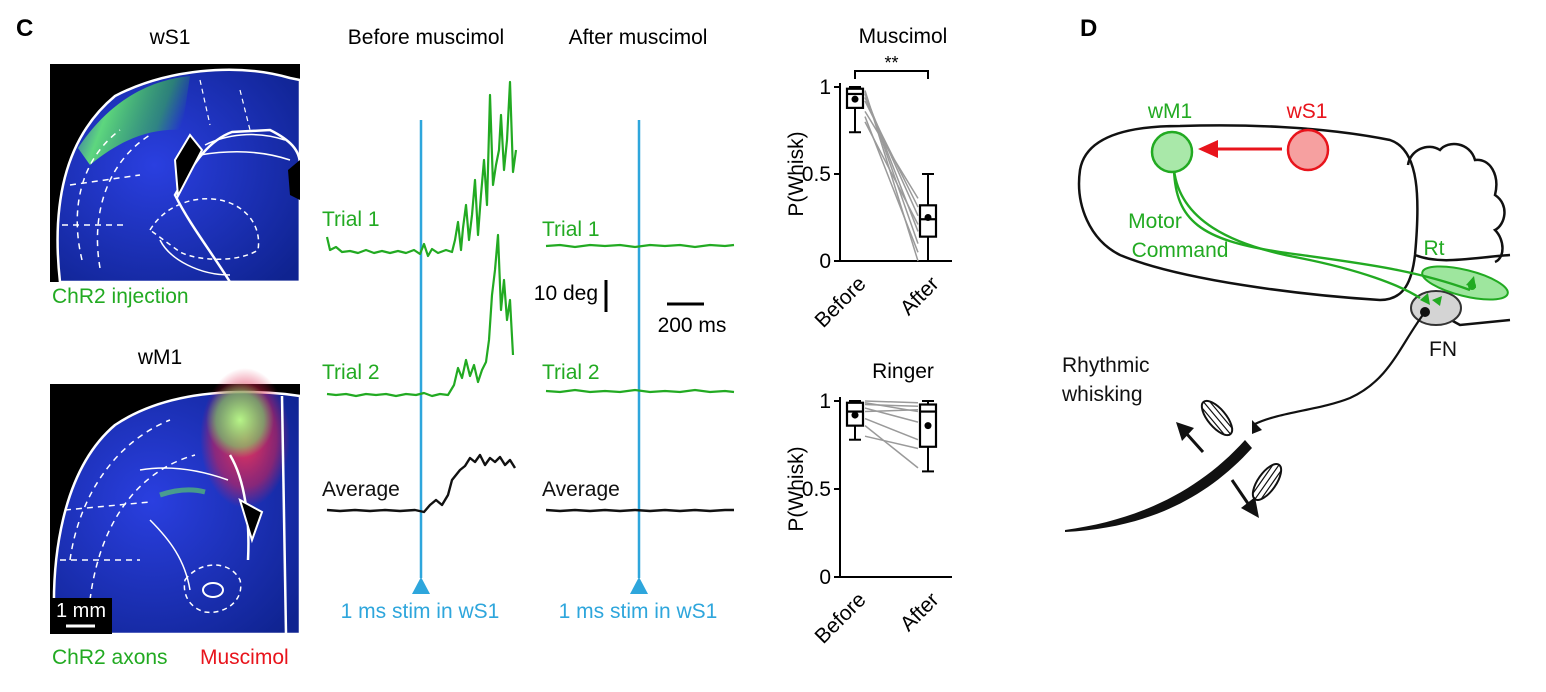 This screenshot has width=1546, height=692. What do you see at coordinates (176, 502) in the screenshot?
I see `wm1-brain-image` at bounding box center [176, 502].